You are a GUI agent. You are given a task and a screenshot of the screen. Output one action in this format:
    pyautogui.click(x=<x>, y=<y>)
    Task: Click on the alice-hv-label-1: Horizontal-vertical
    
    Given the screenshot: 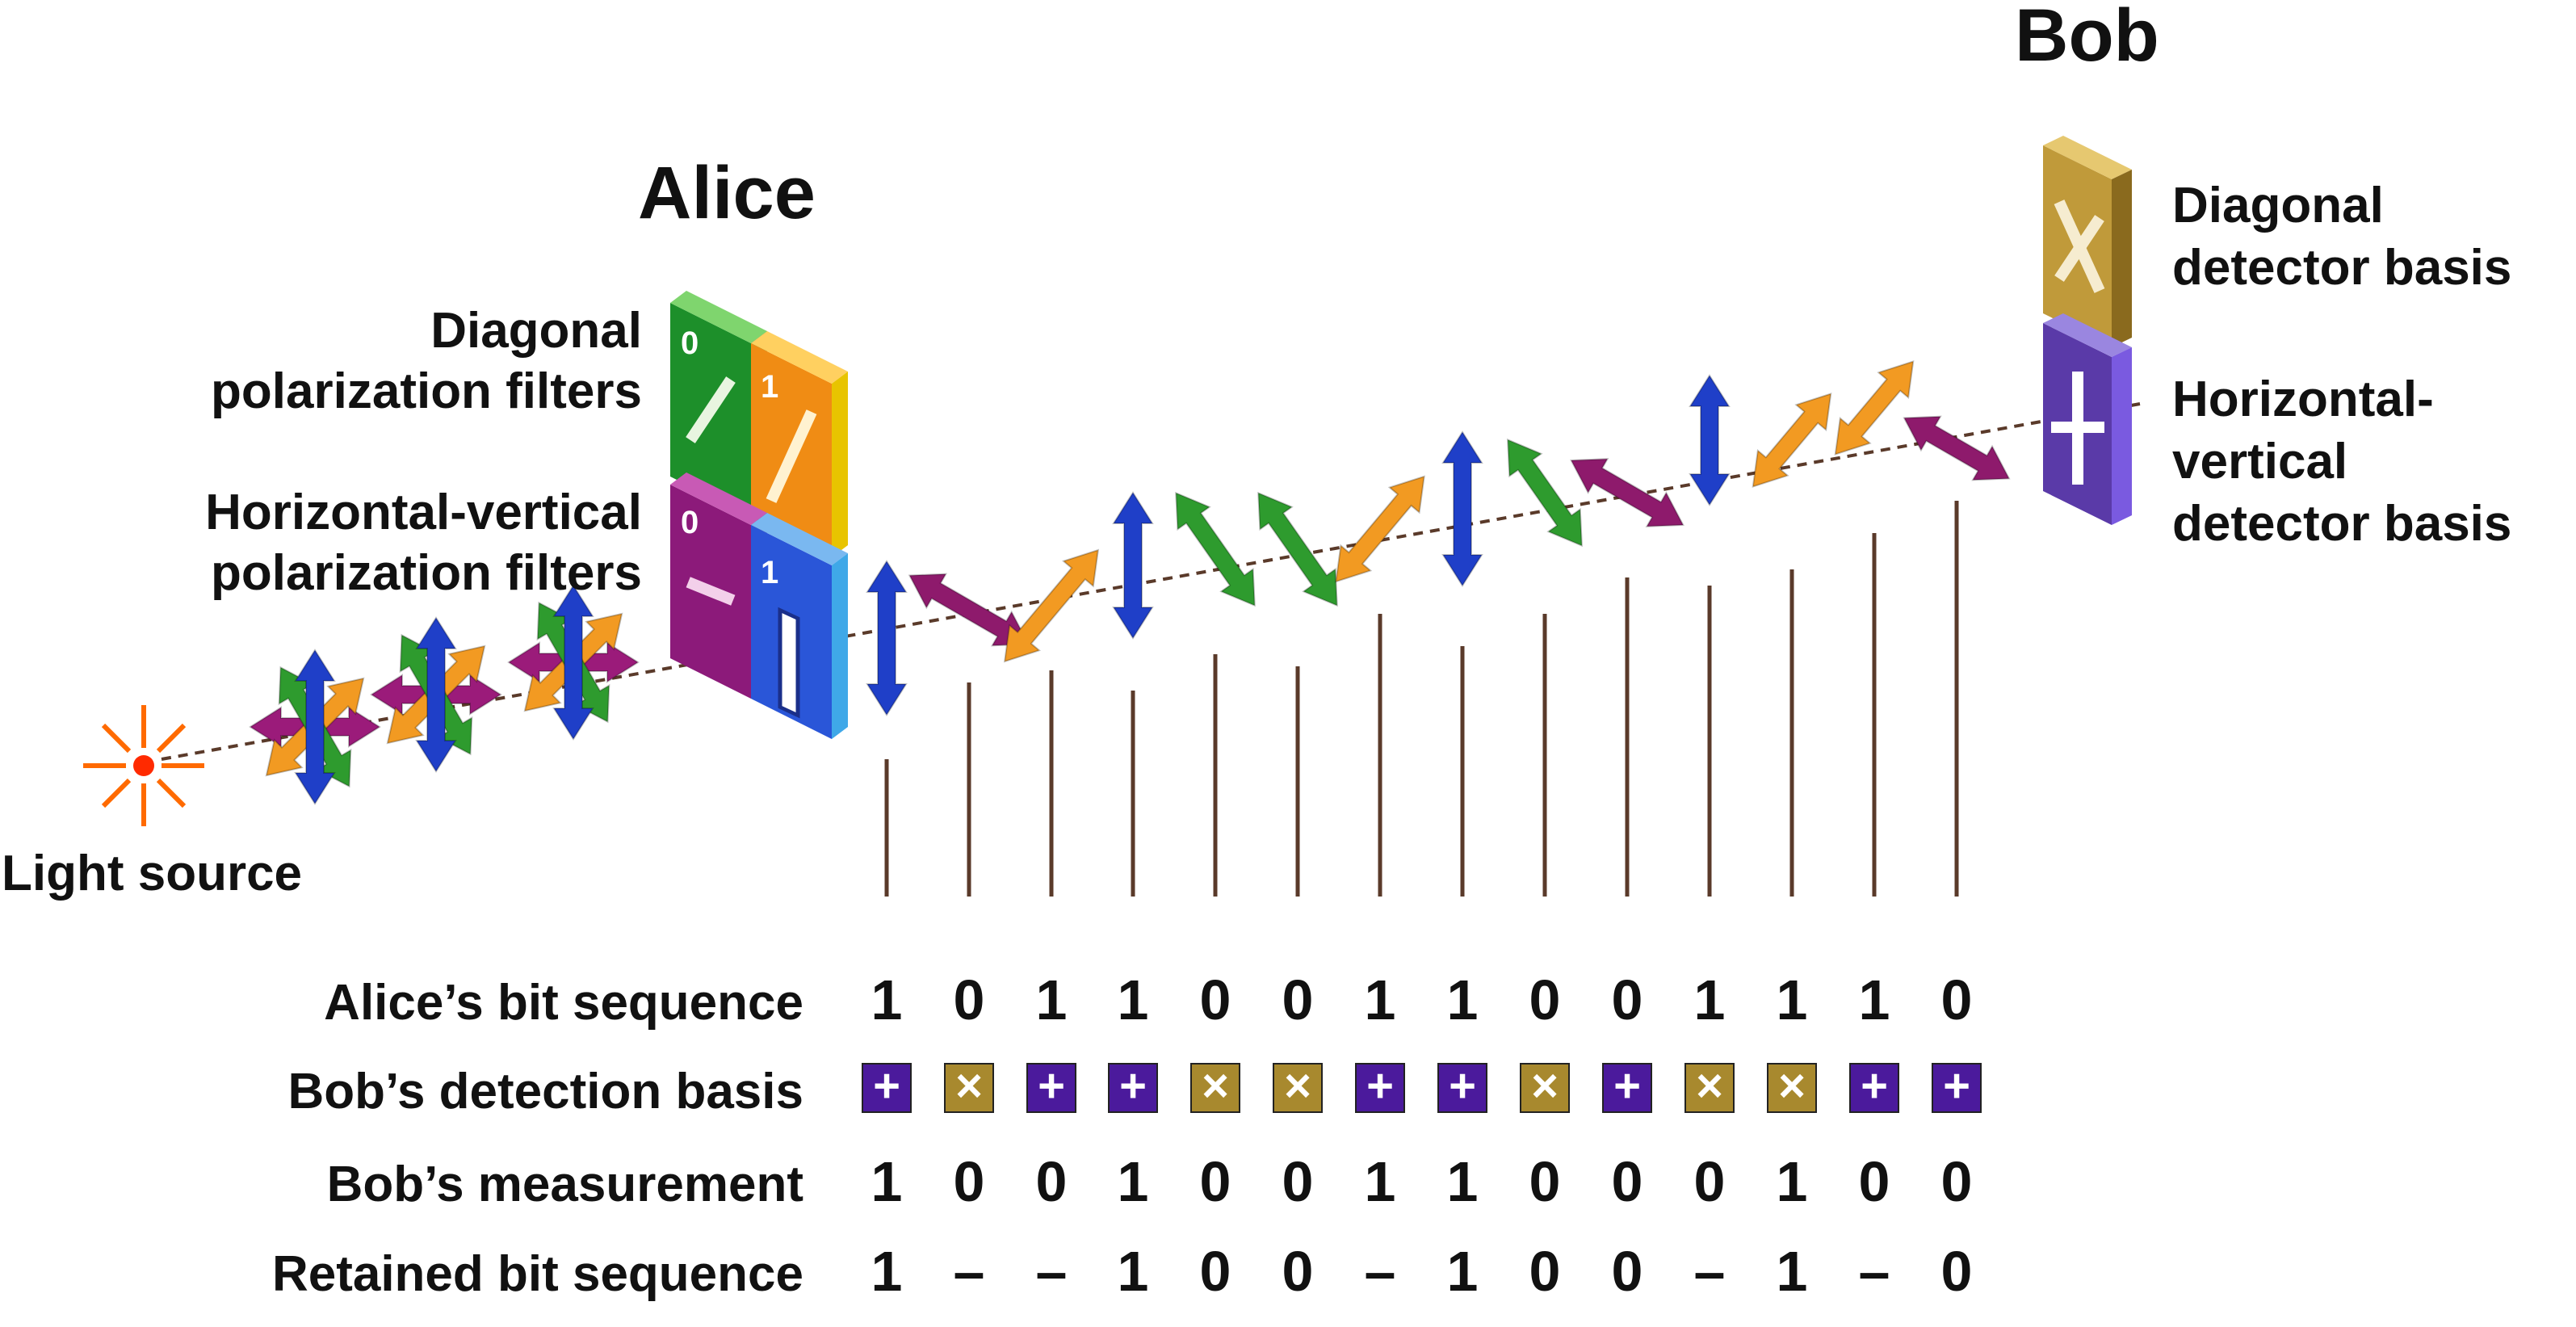 What is the action you would take?
    pyautogui.click(x=423, y=512)
    